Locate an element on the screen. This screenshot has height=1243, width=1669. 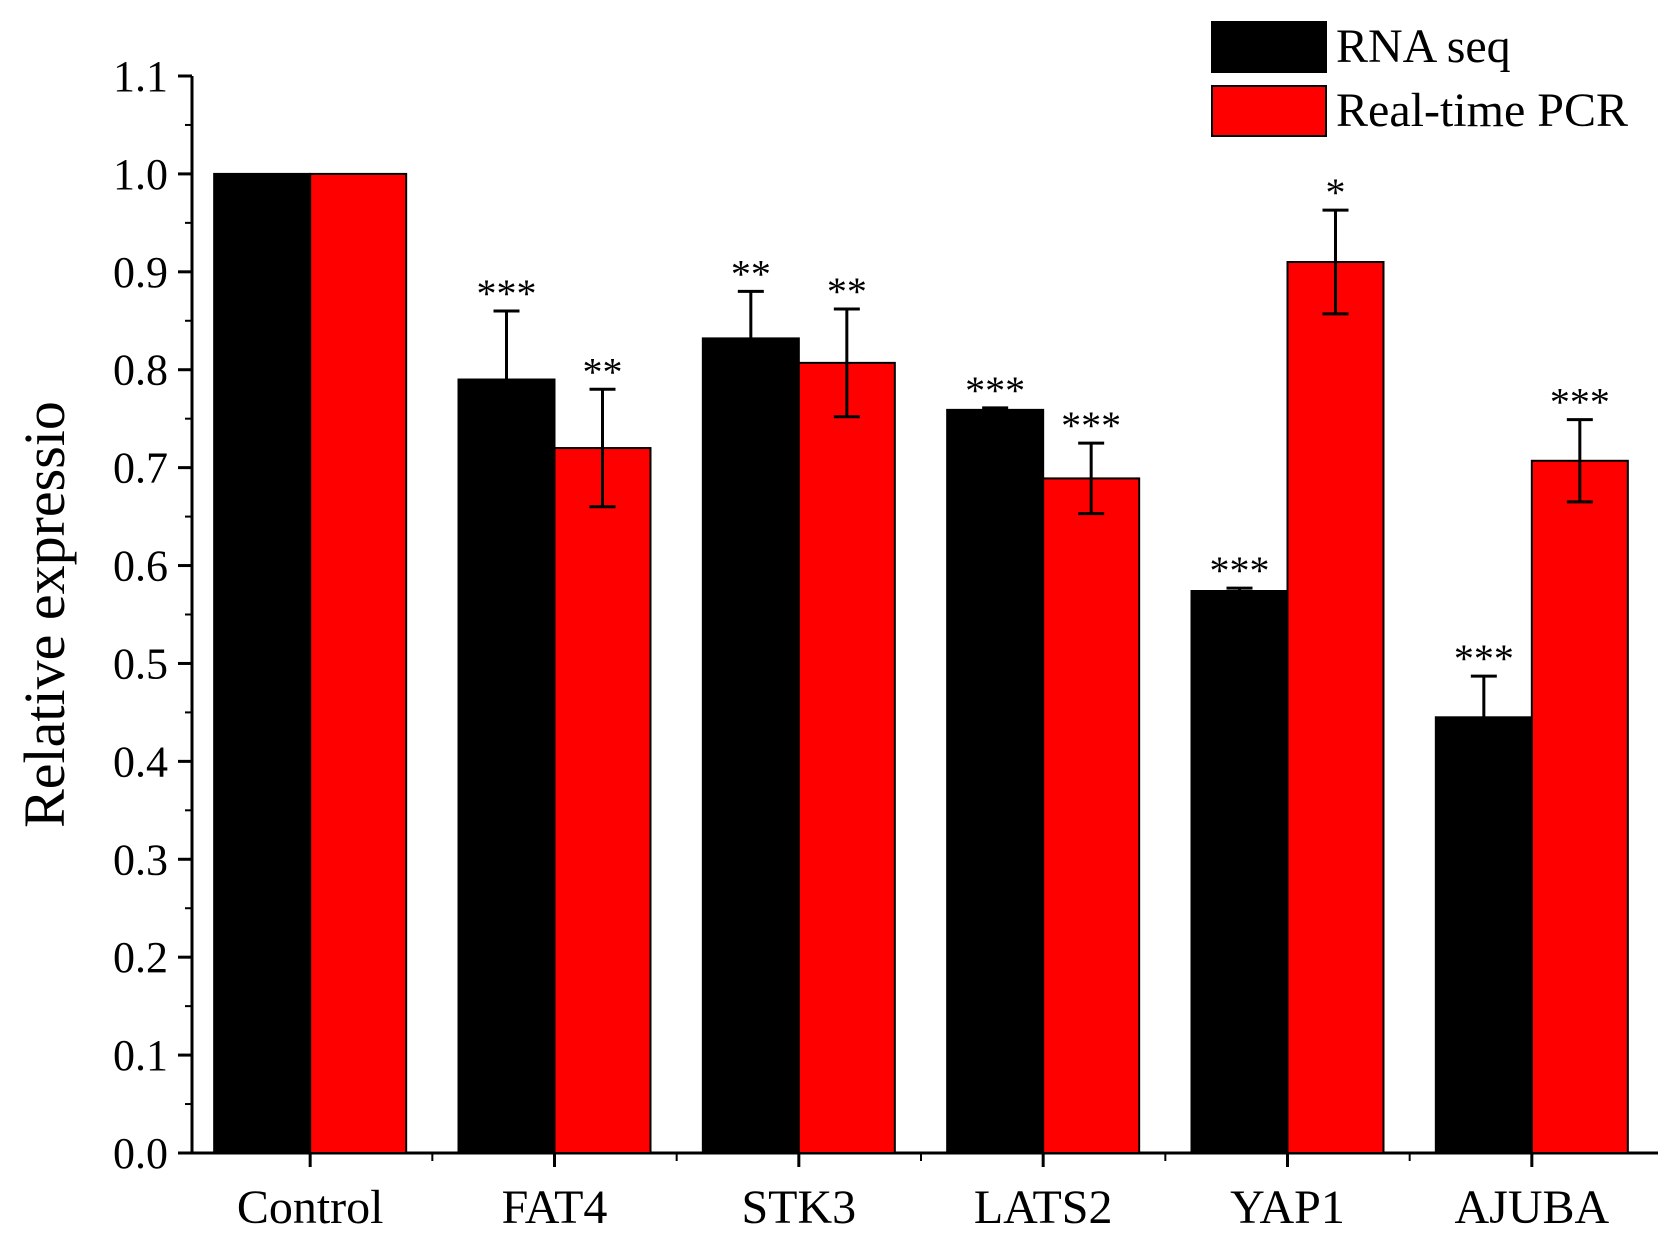
y-tick-label: 0.1 is located at coordinates (140, 1055).